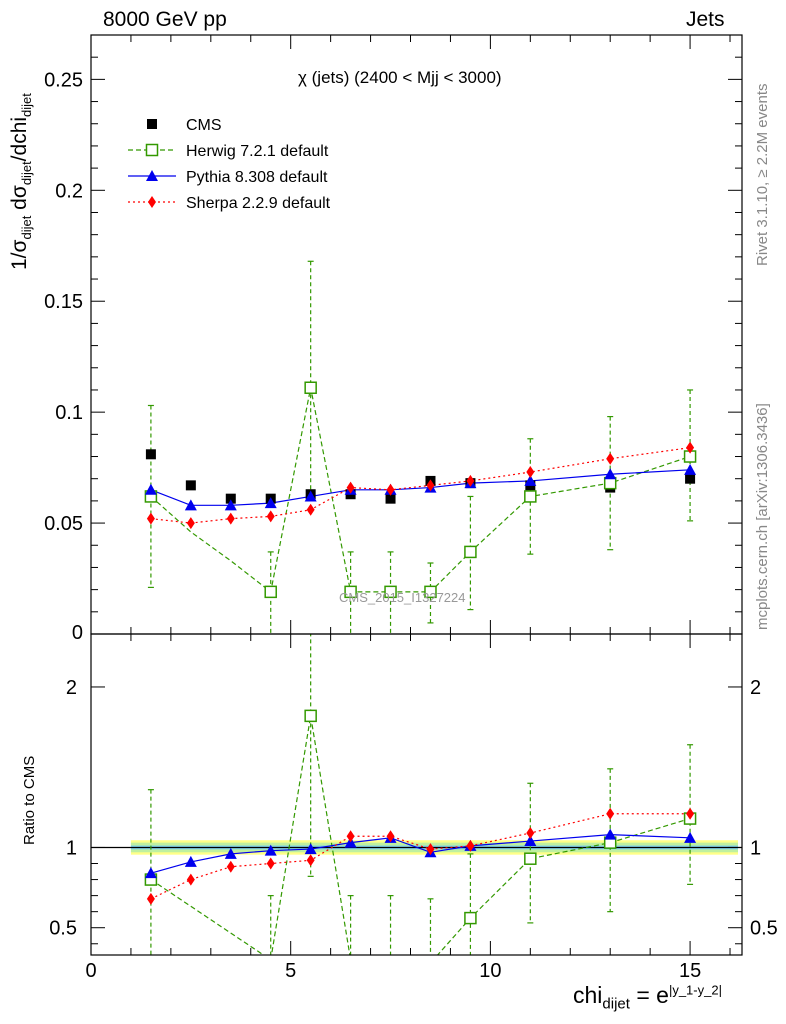 This screenshot has width=786, height=1024. What do you see at coordinates (257, 151) in the screenshot?
I see `legend-label: Herwig 7.2.1 default` at bounding box center [257, 151].